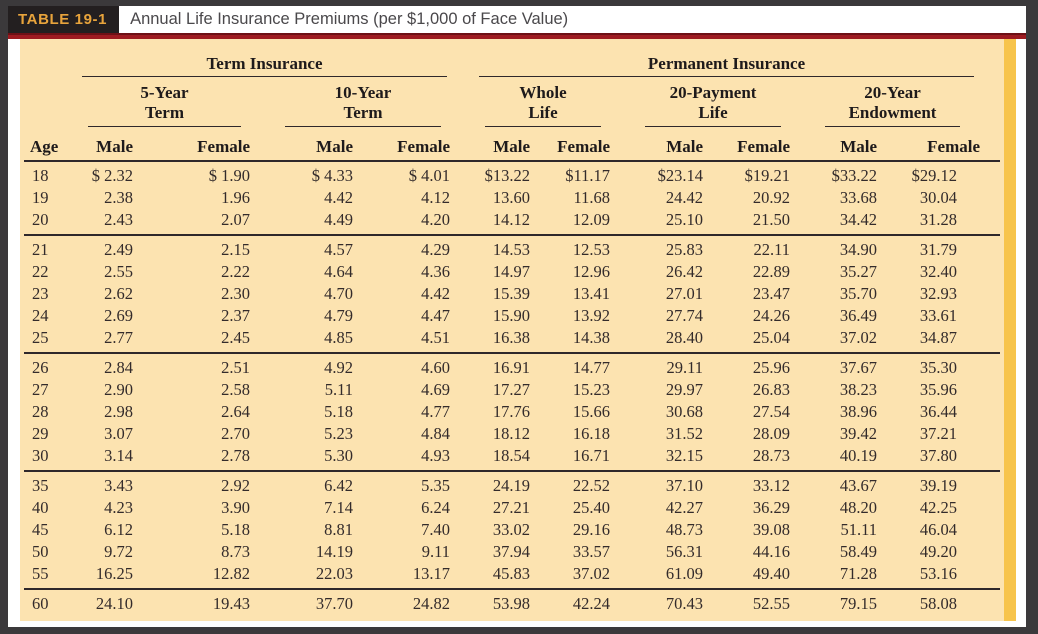  I want to click on premium-cell: 28.09, so click(771, 433).